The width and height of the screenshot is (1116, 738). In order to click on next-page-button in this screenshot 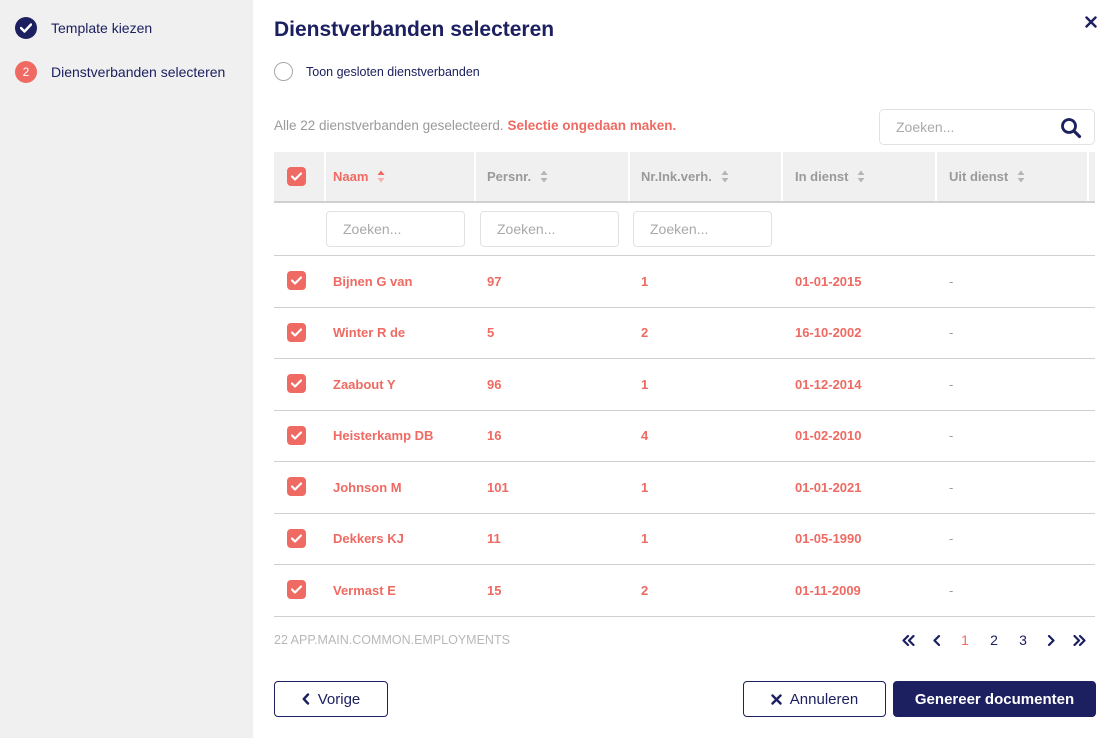, I will do `click(1051, 640)`.